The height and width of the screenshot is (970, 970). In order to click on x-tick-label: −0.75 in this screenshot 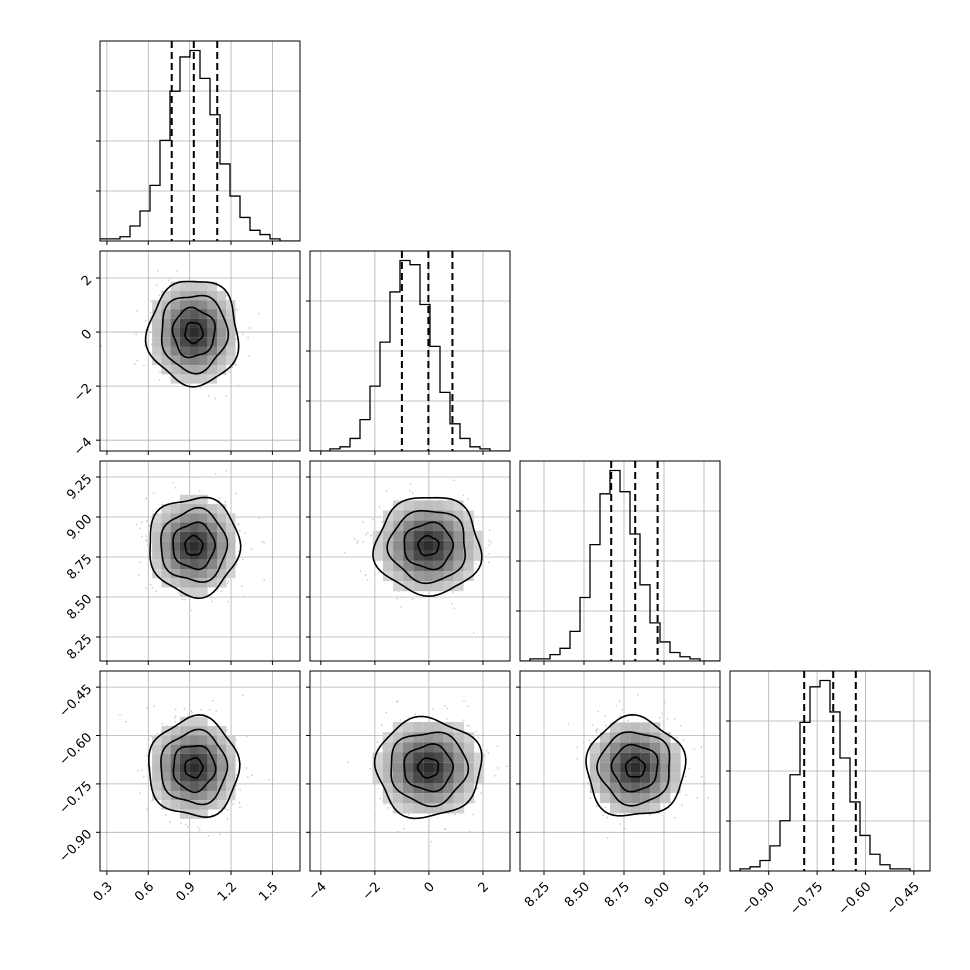, I will do `click(806, 898)`.